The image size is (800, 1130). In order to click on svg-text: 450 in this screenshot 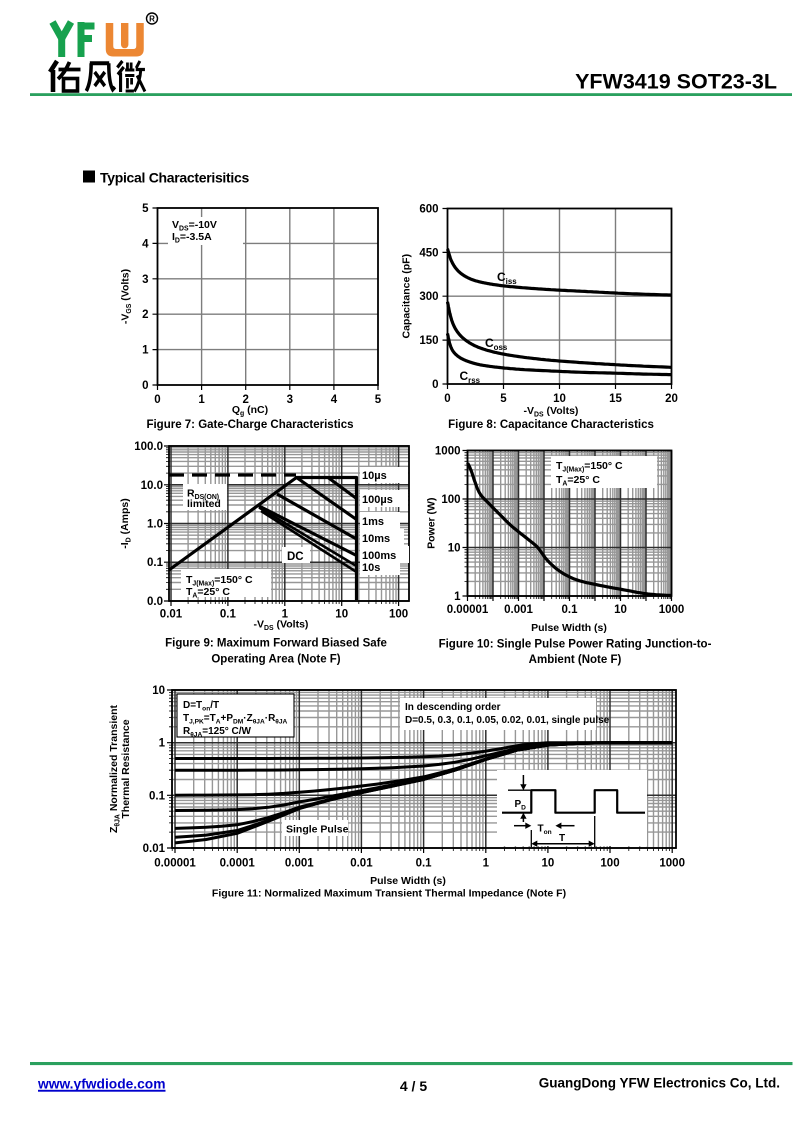, I will do `click(428, 253)`.